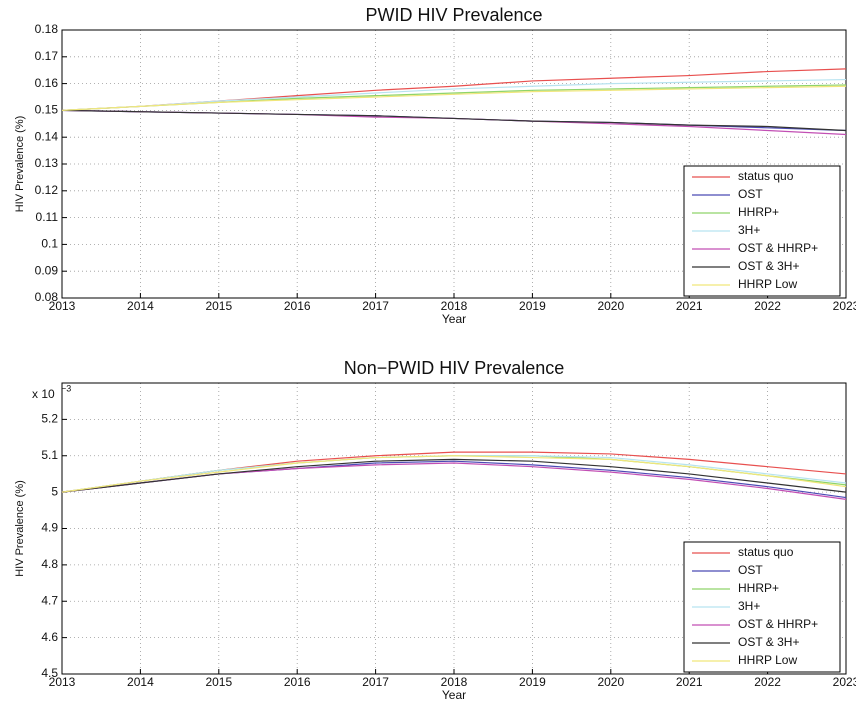 Image resolution: width=856 pixels, height=704 pixels. What do you see at coordinates (49, 673) in the screenshot?
I see `y-tick-label: 4.5` at bounding box center [49, 673].